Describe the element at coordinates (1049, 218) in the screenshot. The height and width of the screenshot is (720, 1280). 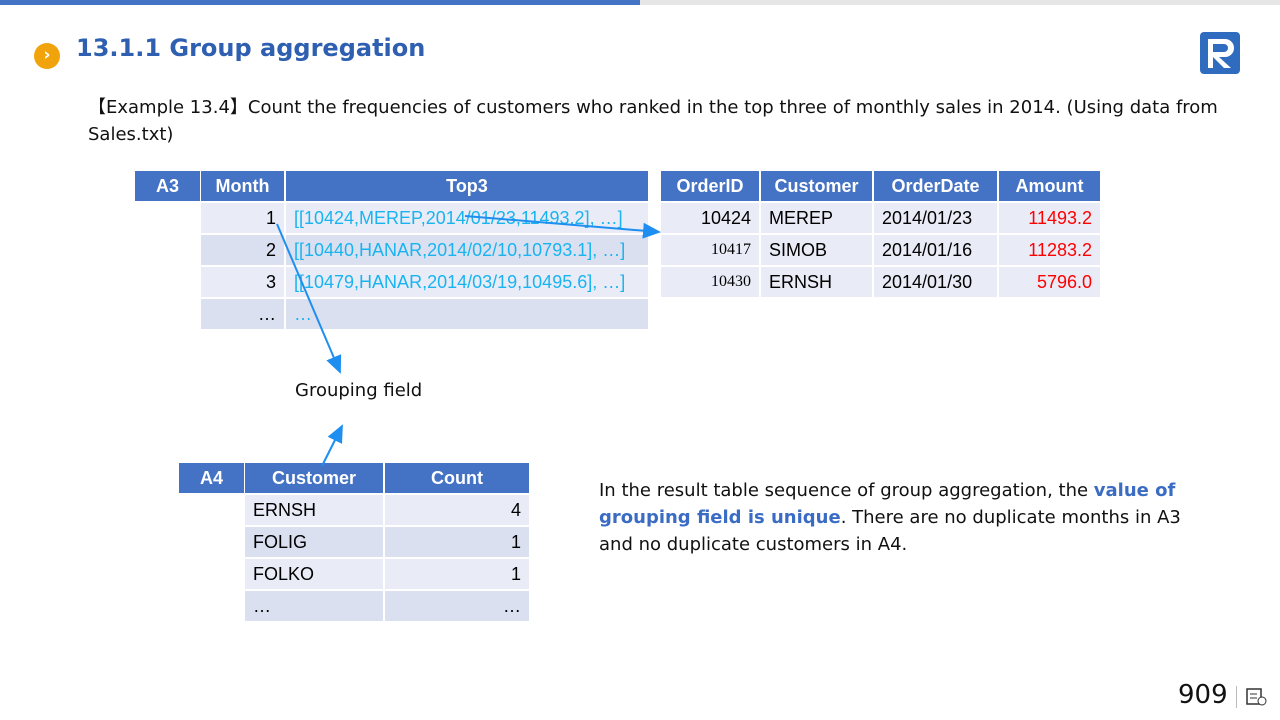
I see `table-cell: 11493.2` at that location.